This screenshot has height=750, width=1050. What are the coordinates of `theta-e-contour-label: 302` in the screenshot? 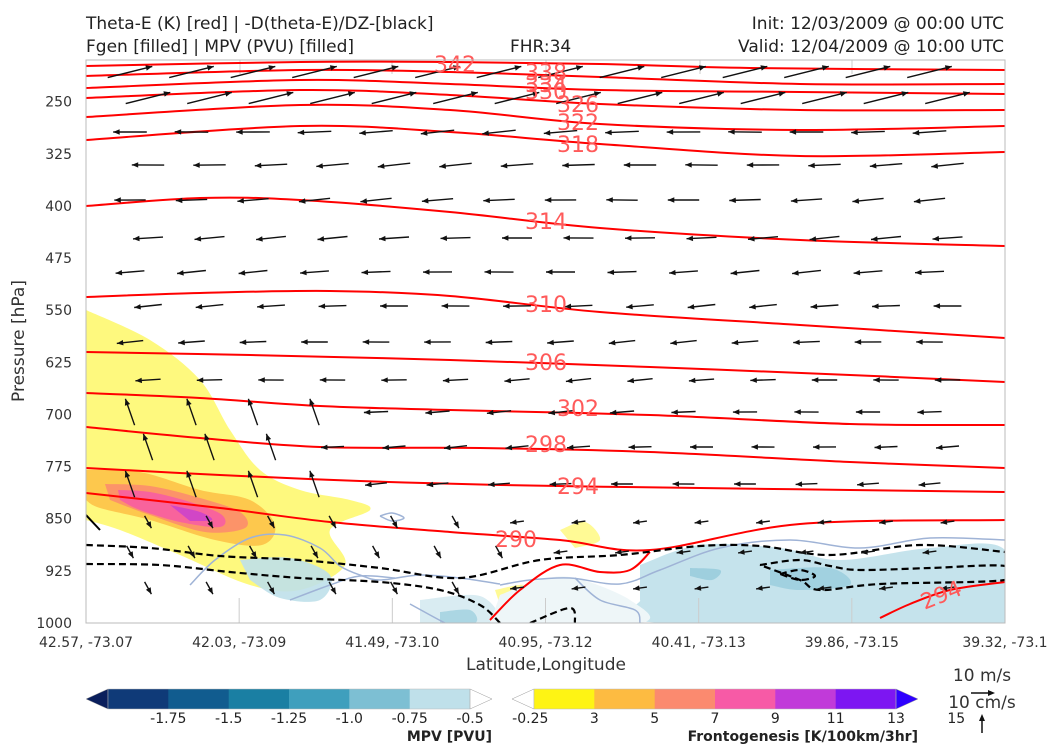 It's located at (578, 409).